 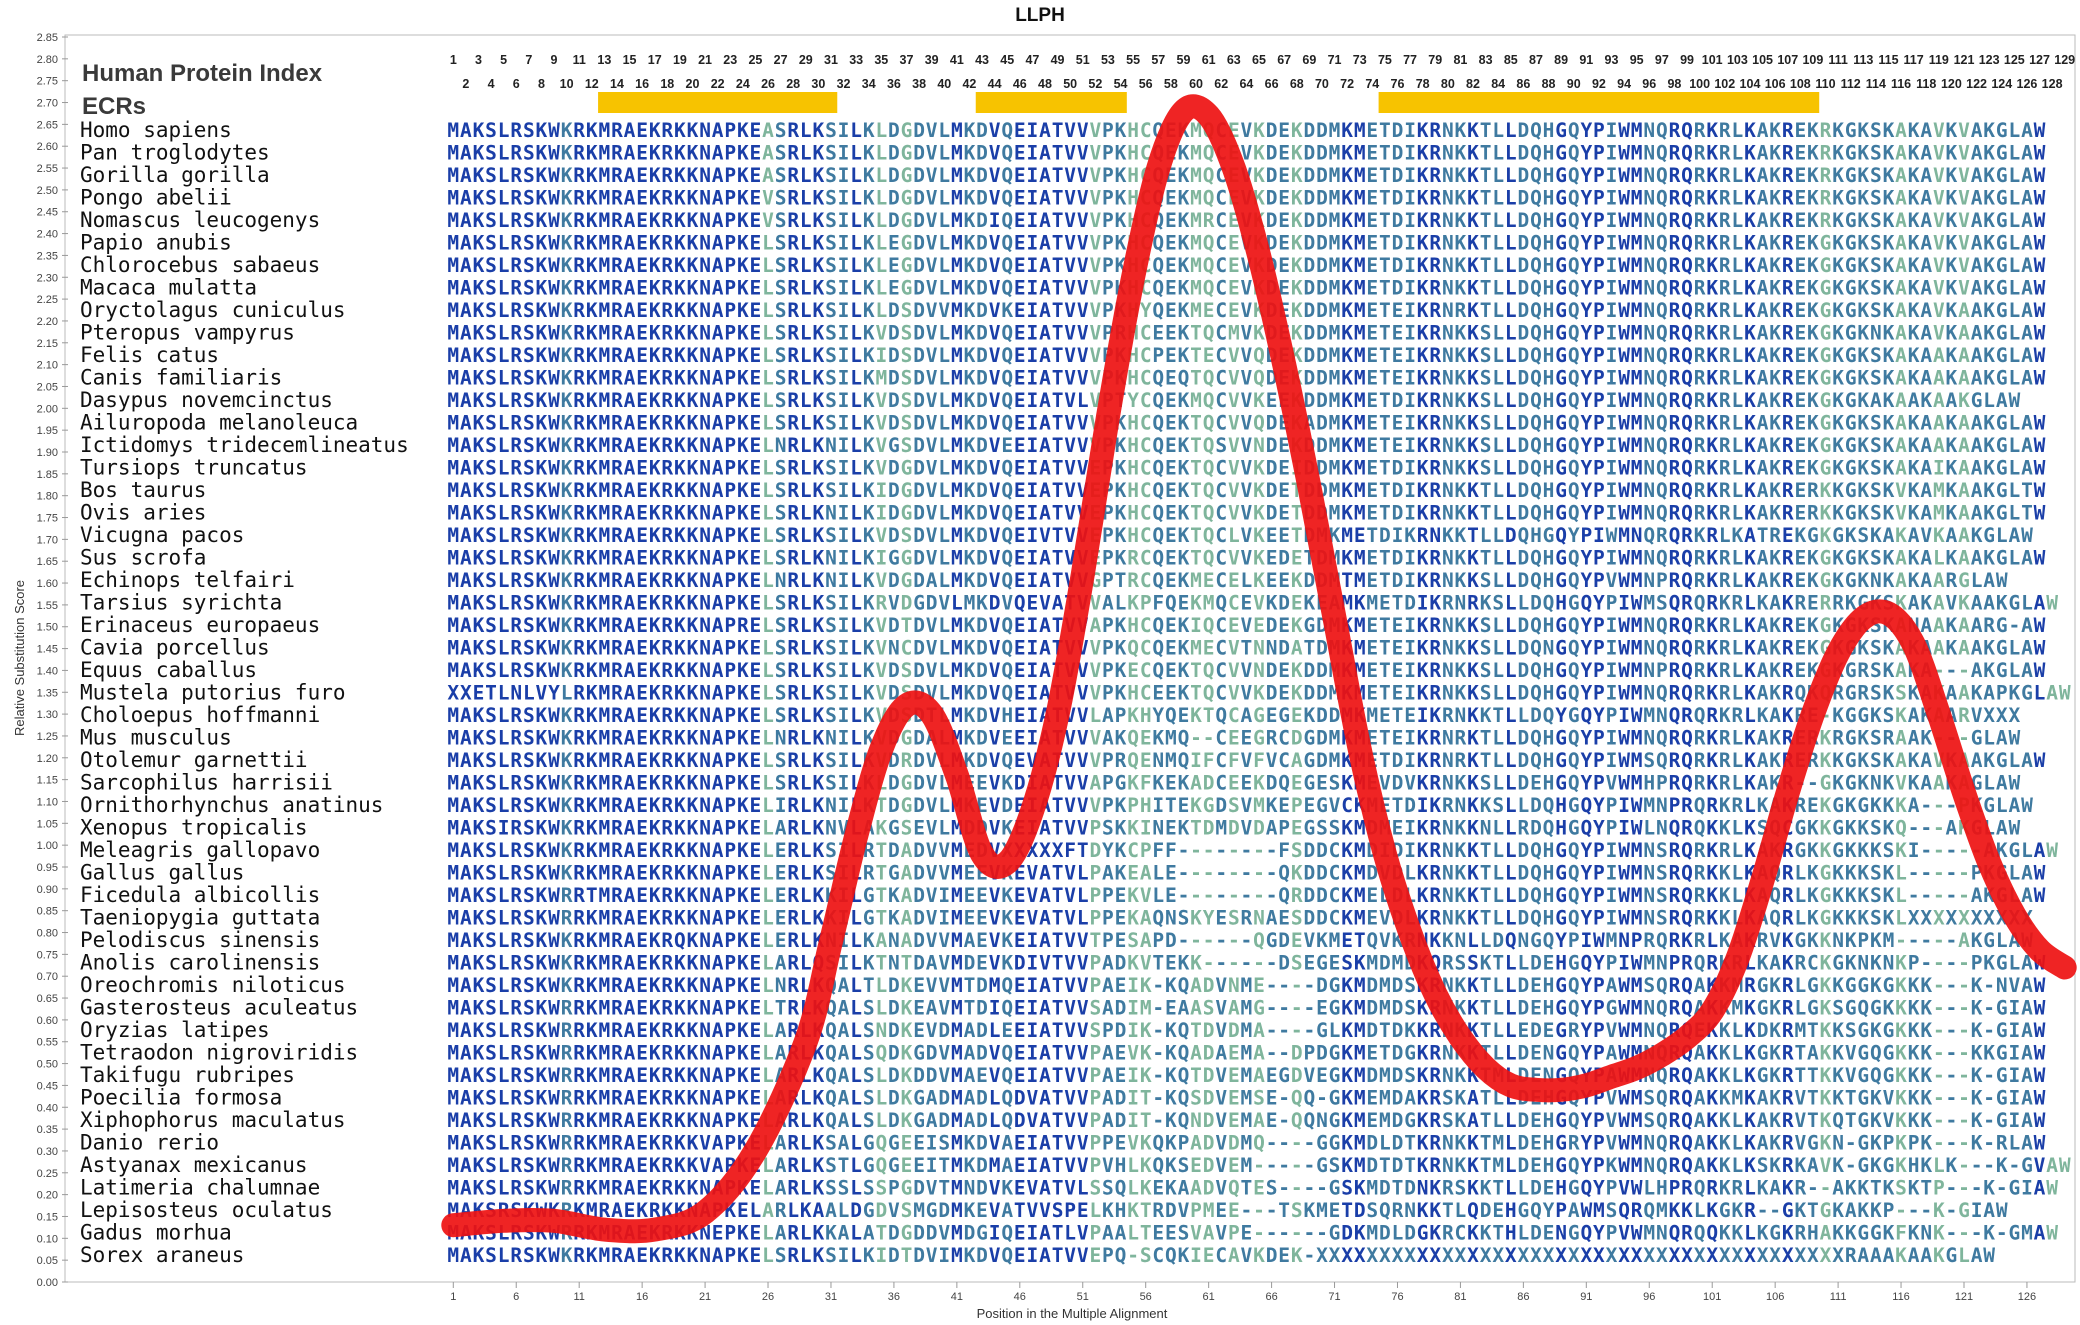 What do you see at coordinates (755, 60) in the screenshot?
I see `index-label-odd: 25` at bounding box center [755, 60].